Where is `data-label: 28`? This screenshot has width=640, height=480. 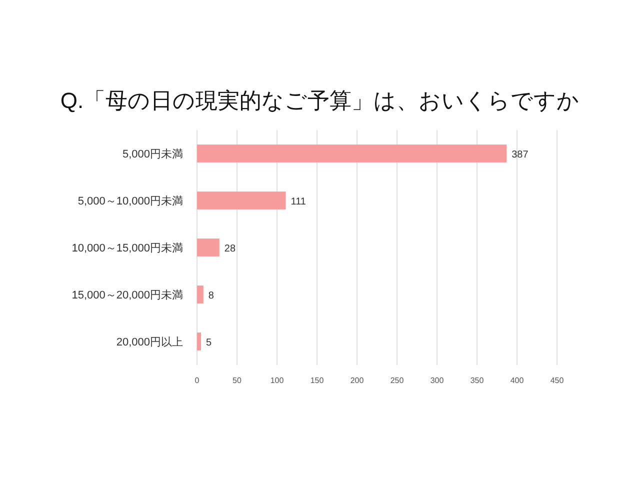
data-label: 28 is located at coordinates (230, 249).